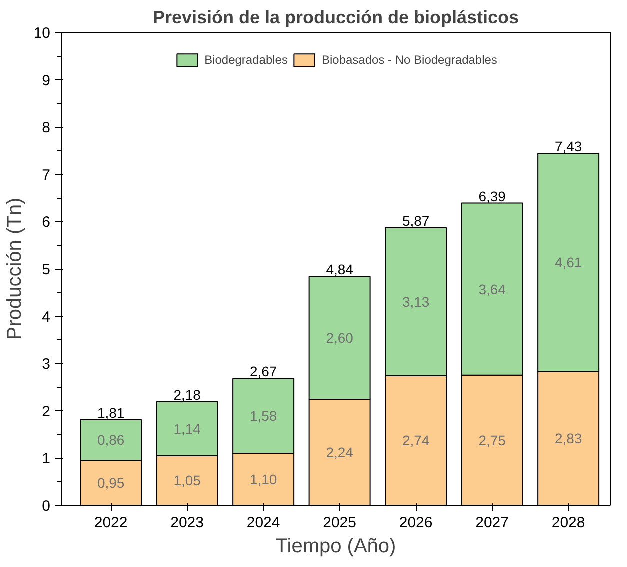  Describe the element at coordinates (46, 317) in the screenshot. I see `y-tick-label: 4` at that location.